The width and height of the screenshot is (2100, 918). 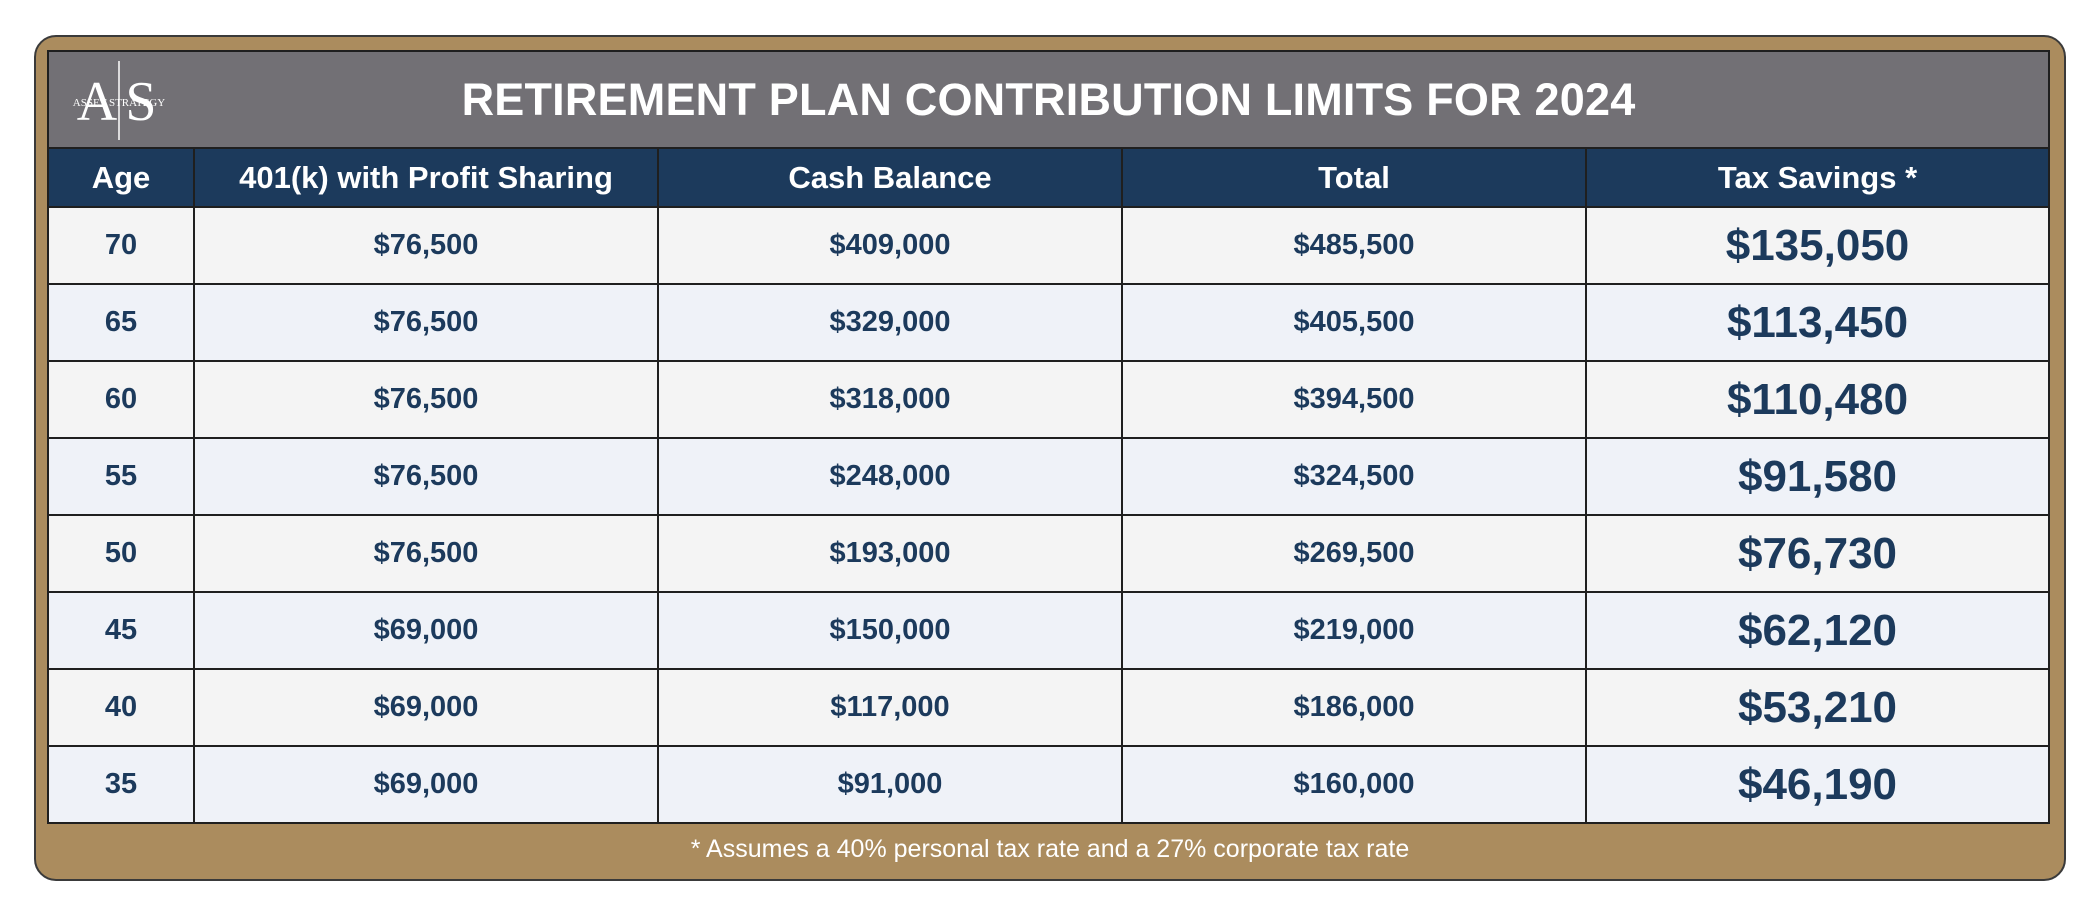 I want to click on table-row: 65 $76,500 $329,000 $405,500 $113,450, so click(x=1048, y=322).